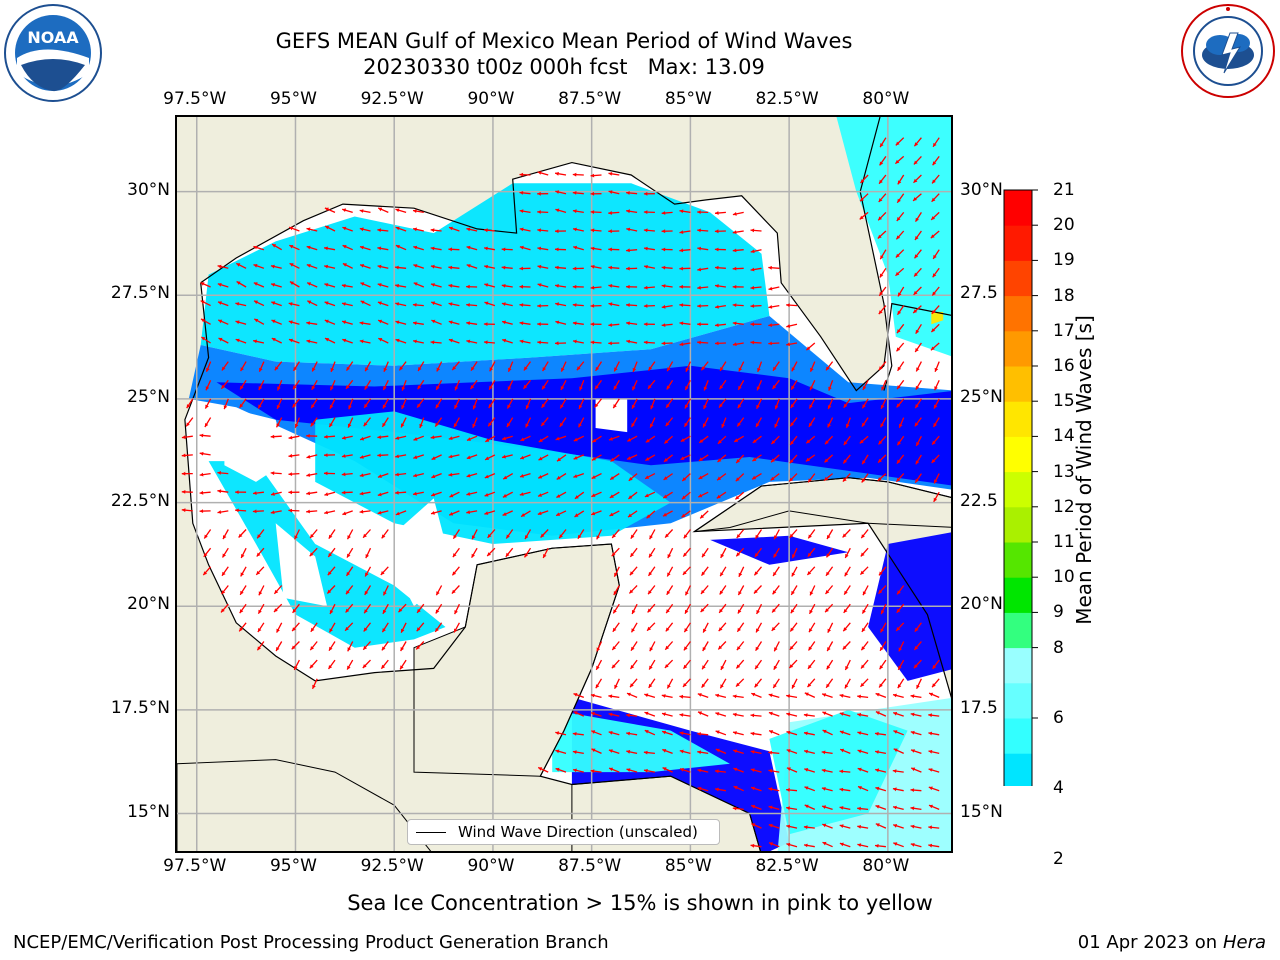 The width and height of the screenshot is (1280, 960). Describe the element at coordinates (1244, 942) in the screenshot. I see `footer-host: Hera` at that location.